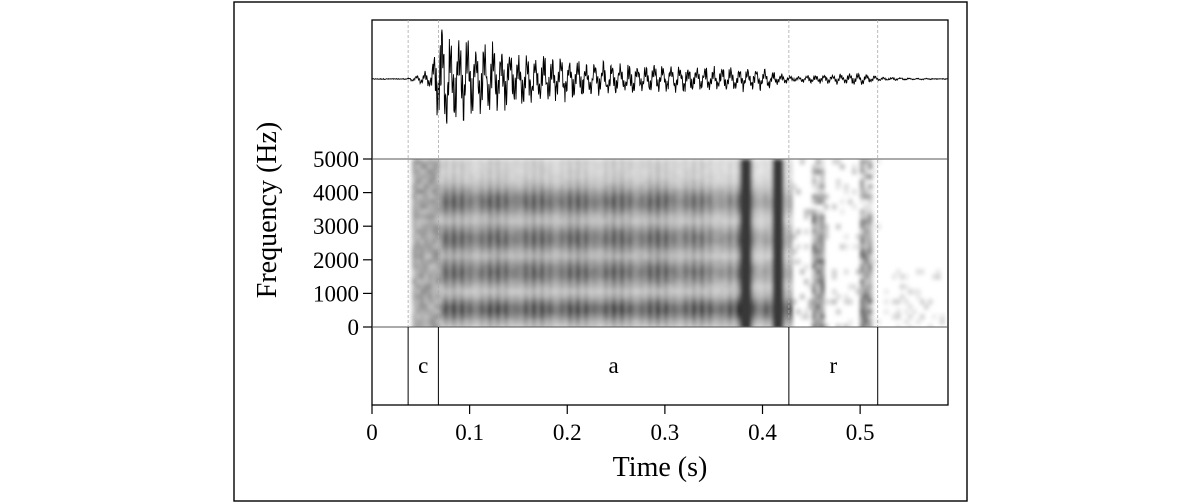 This screenshot has width=1200, height=504. Describe the element at coordinates (614, 365) in the screenshot. I see `segment-label-a: a` at that location.